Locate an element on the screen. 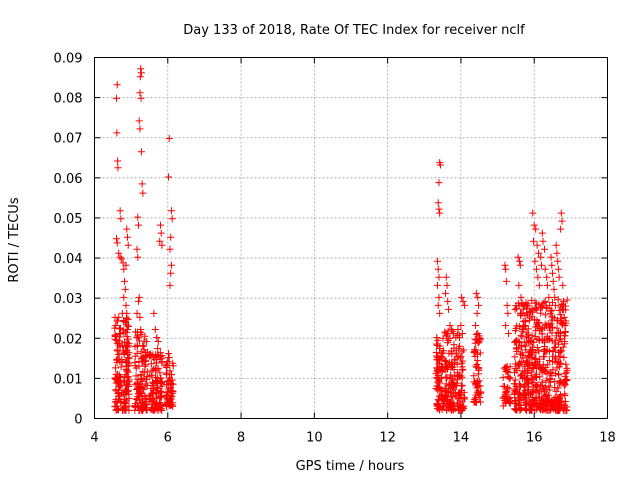 This screenshot has height=480, width=640. y-tick-label: 0 is located at coordinates (78, 420).